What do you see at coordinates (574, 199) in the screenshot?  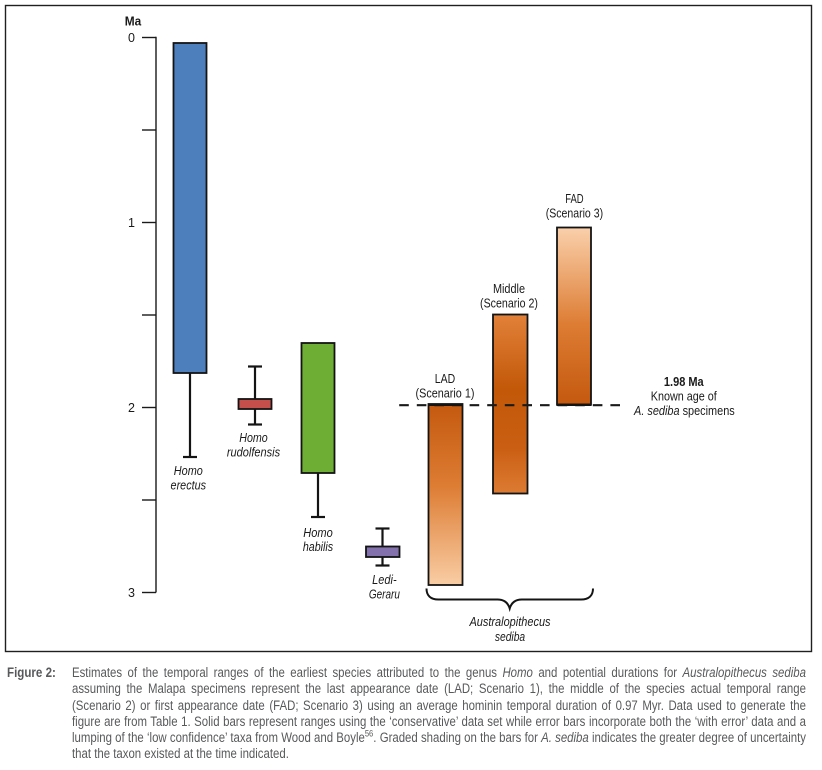 I see `svg-text: FAD` at bounding box center [574, 199].